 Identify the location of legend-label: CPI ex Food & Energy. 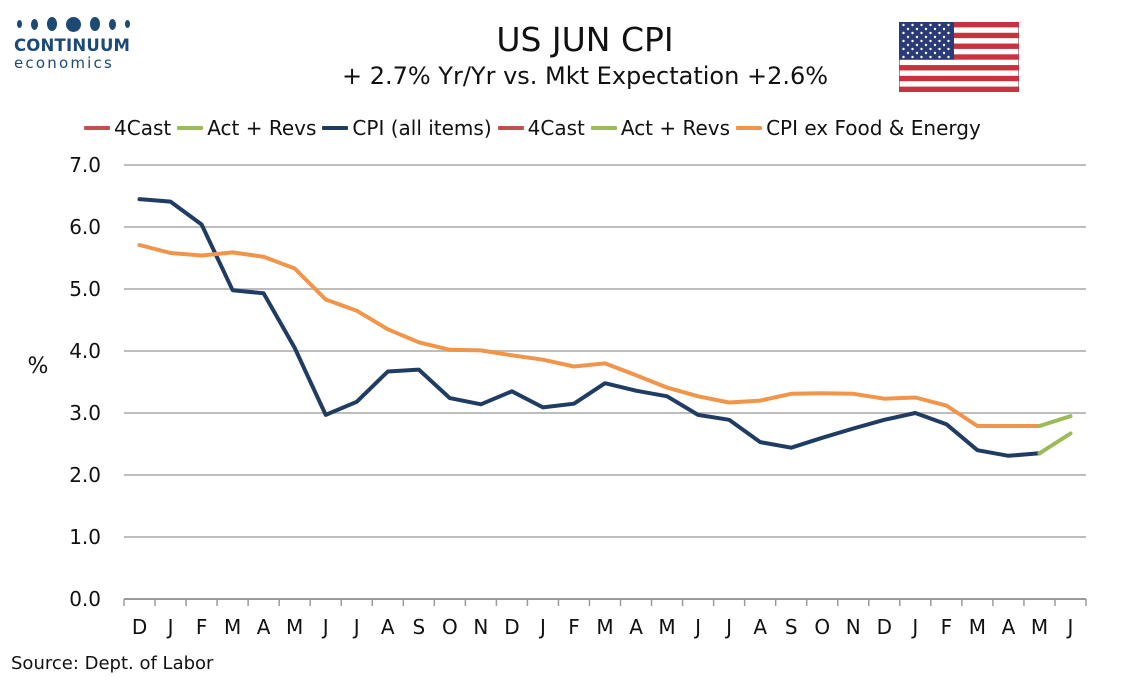
(873, 128).